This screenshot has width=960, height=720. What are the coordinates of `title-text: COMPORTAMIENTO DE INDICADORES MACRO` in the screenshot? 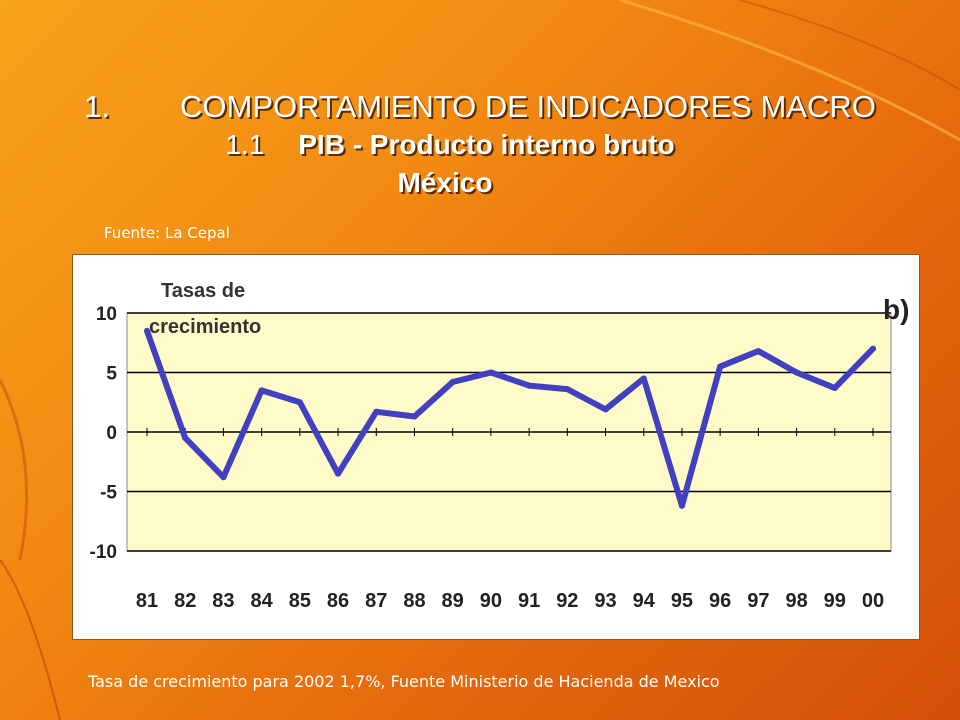 It's located at (528, 106).